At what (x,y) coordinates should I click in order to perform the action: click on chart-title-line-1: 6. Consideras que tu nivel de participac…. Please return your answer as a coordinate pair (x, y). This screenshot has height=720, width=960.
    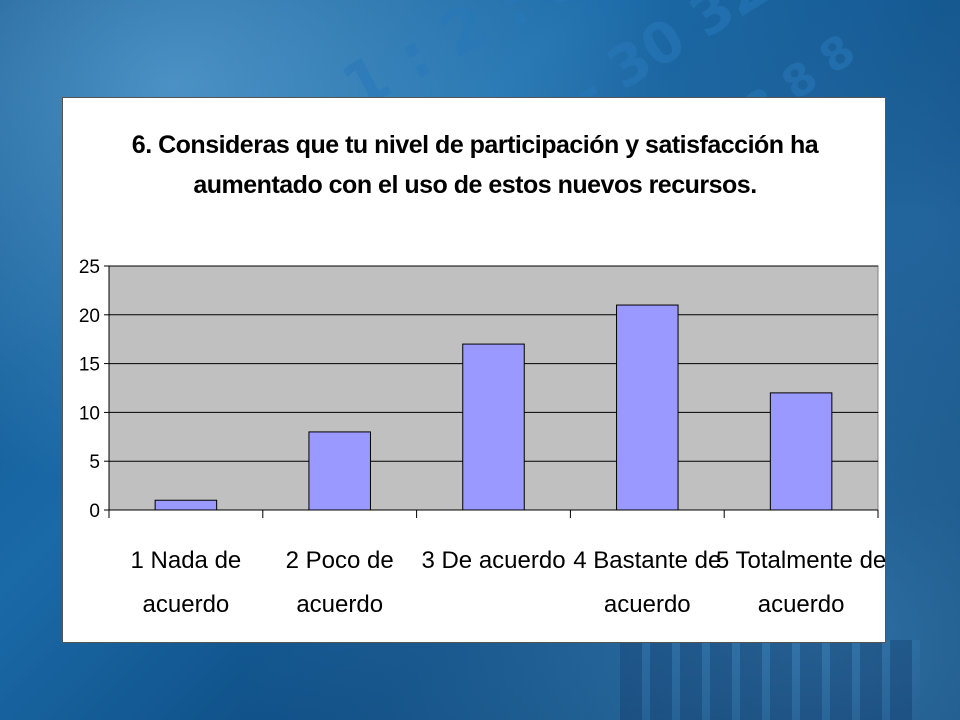
    Looking at the image, I should click on (475, 145).